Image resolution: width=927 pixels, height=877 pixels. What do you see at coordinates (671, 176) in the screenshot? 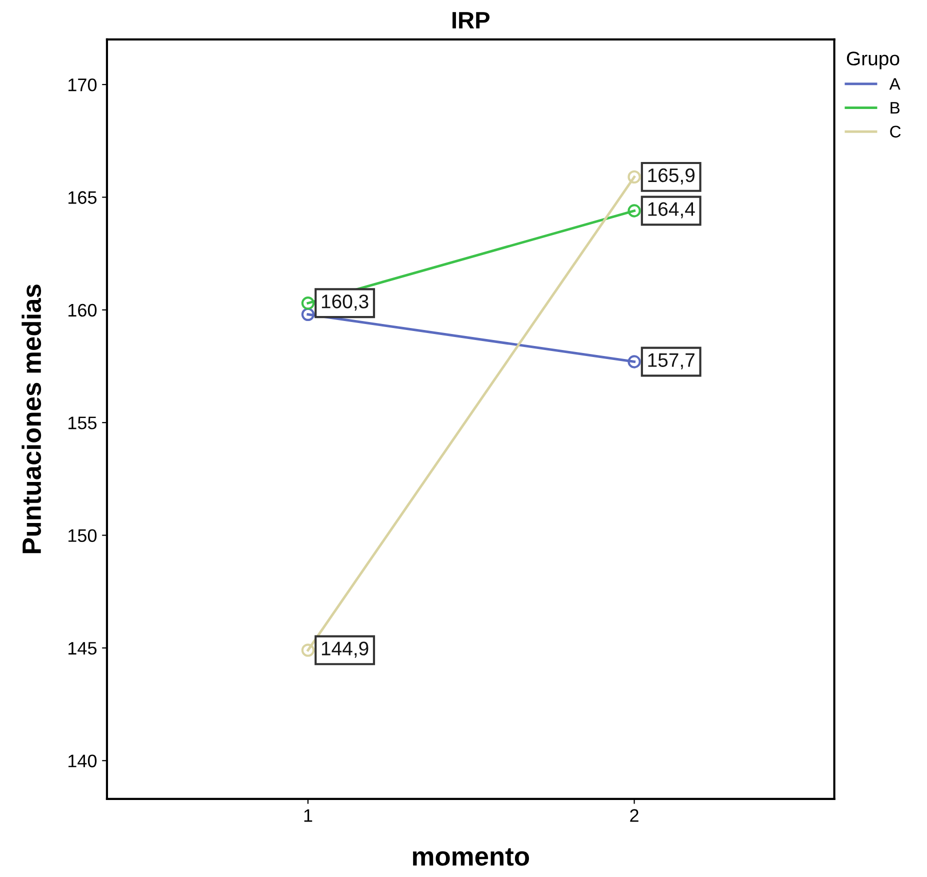
I see `data-label: 165,9` at bounding box center [671, 176].